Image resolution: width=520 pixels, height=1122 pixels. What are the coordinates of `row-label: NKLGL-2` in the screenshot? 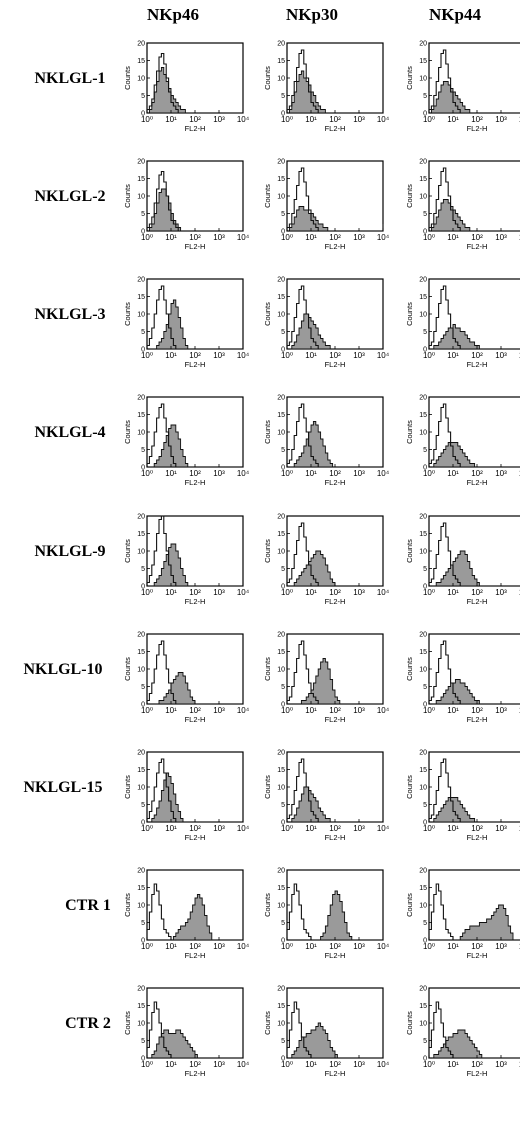 It's located at (69, 196).